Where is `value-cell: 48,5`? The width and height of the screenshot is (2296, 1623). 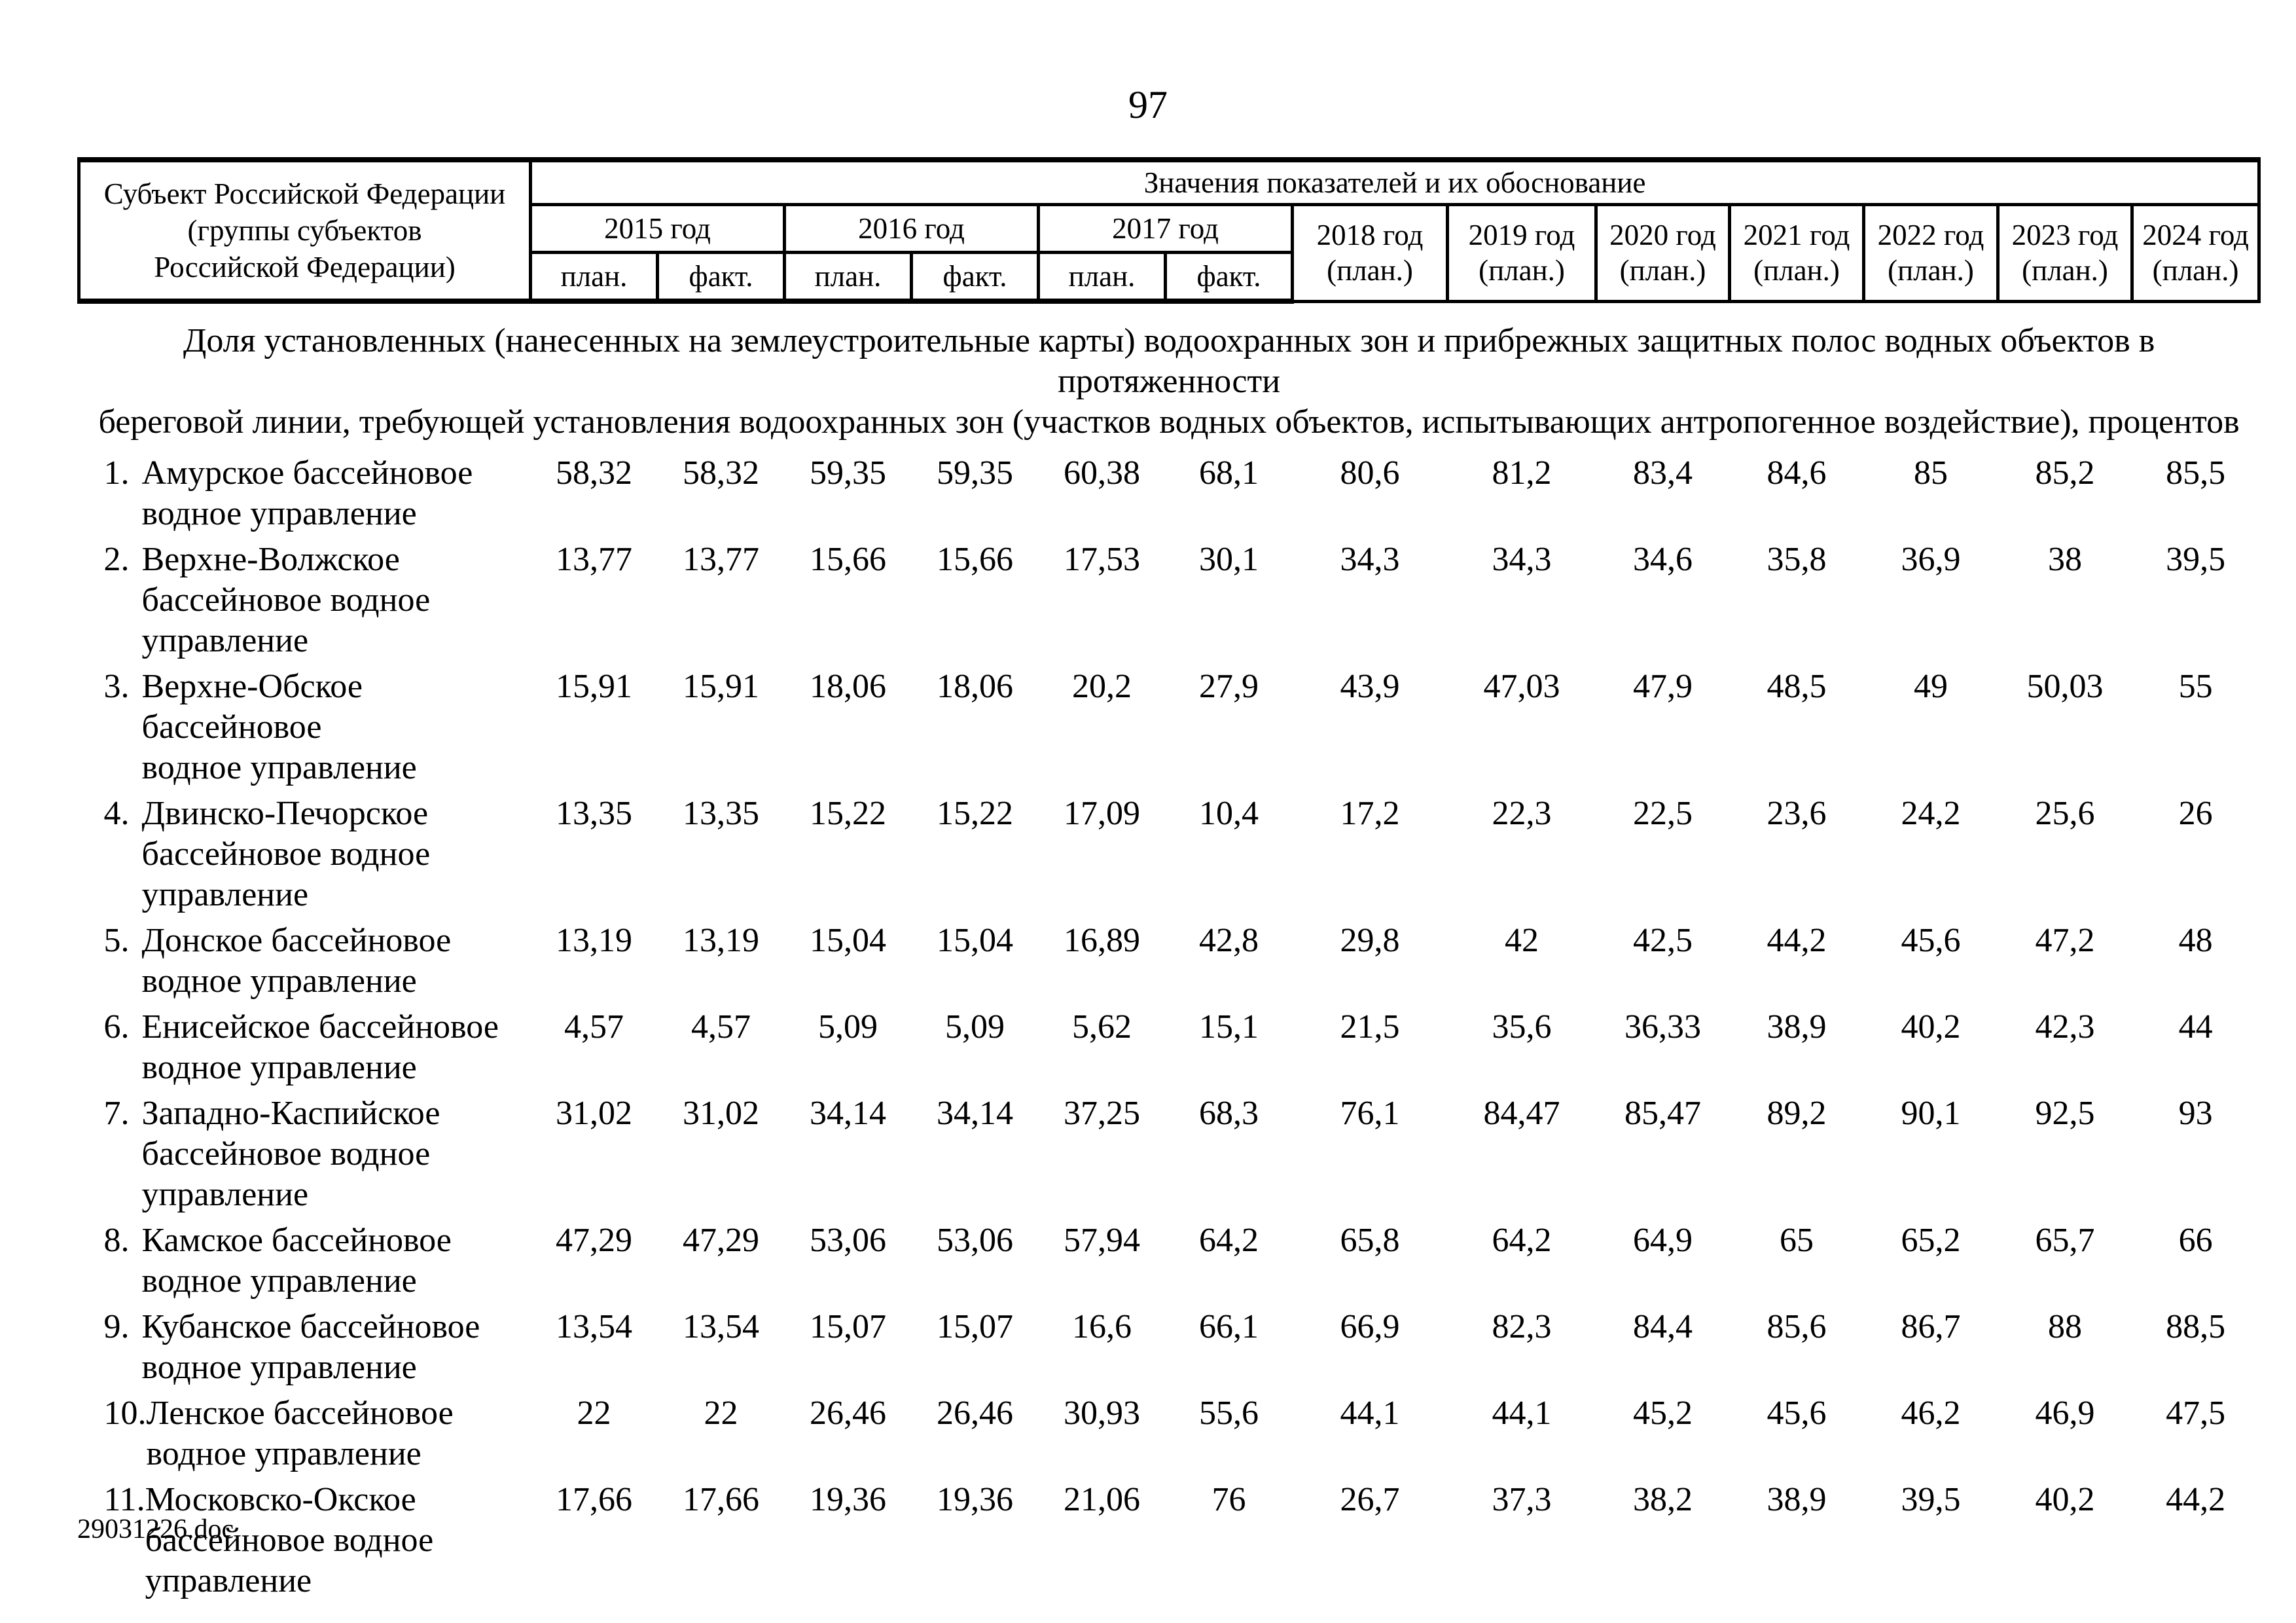 value-cell: 48,5 is located at coordinates (1797, 686).